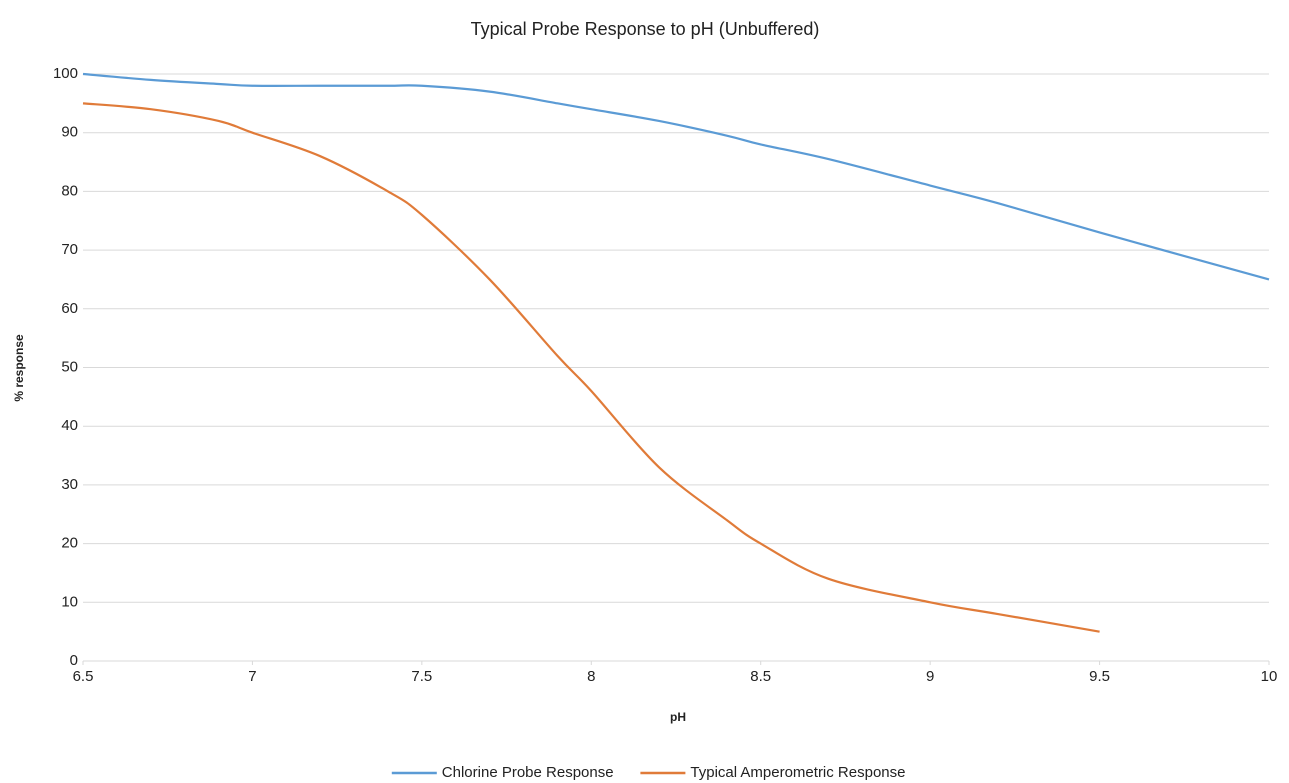  I want to click on y-tick-label: 40, so click(69, 425).